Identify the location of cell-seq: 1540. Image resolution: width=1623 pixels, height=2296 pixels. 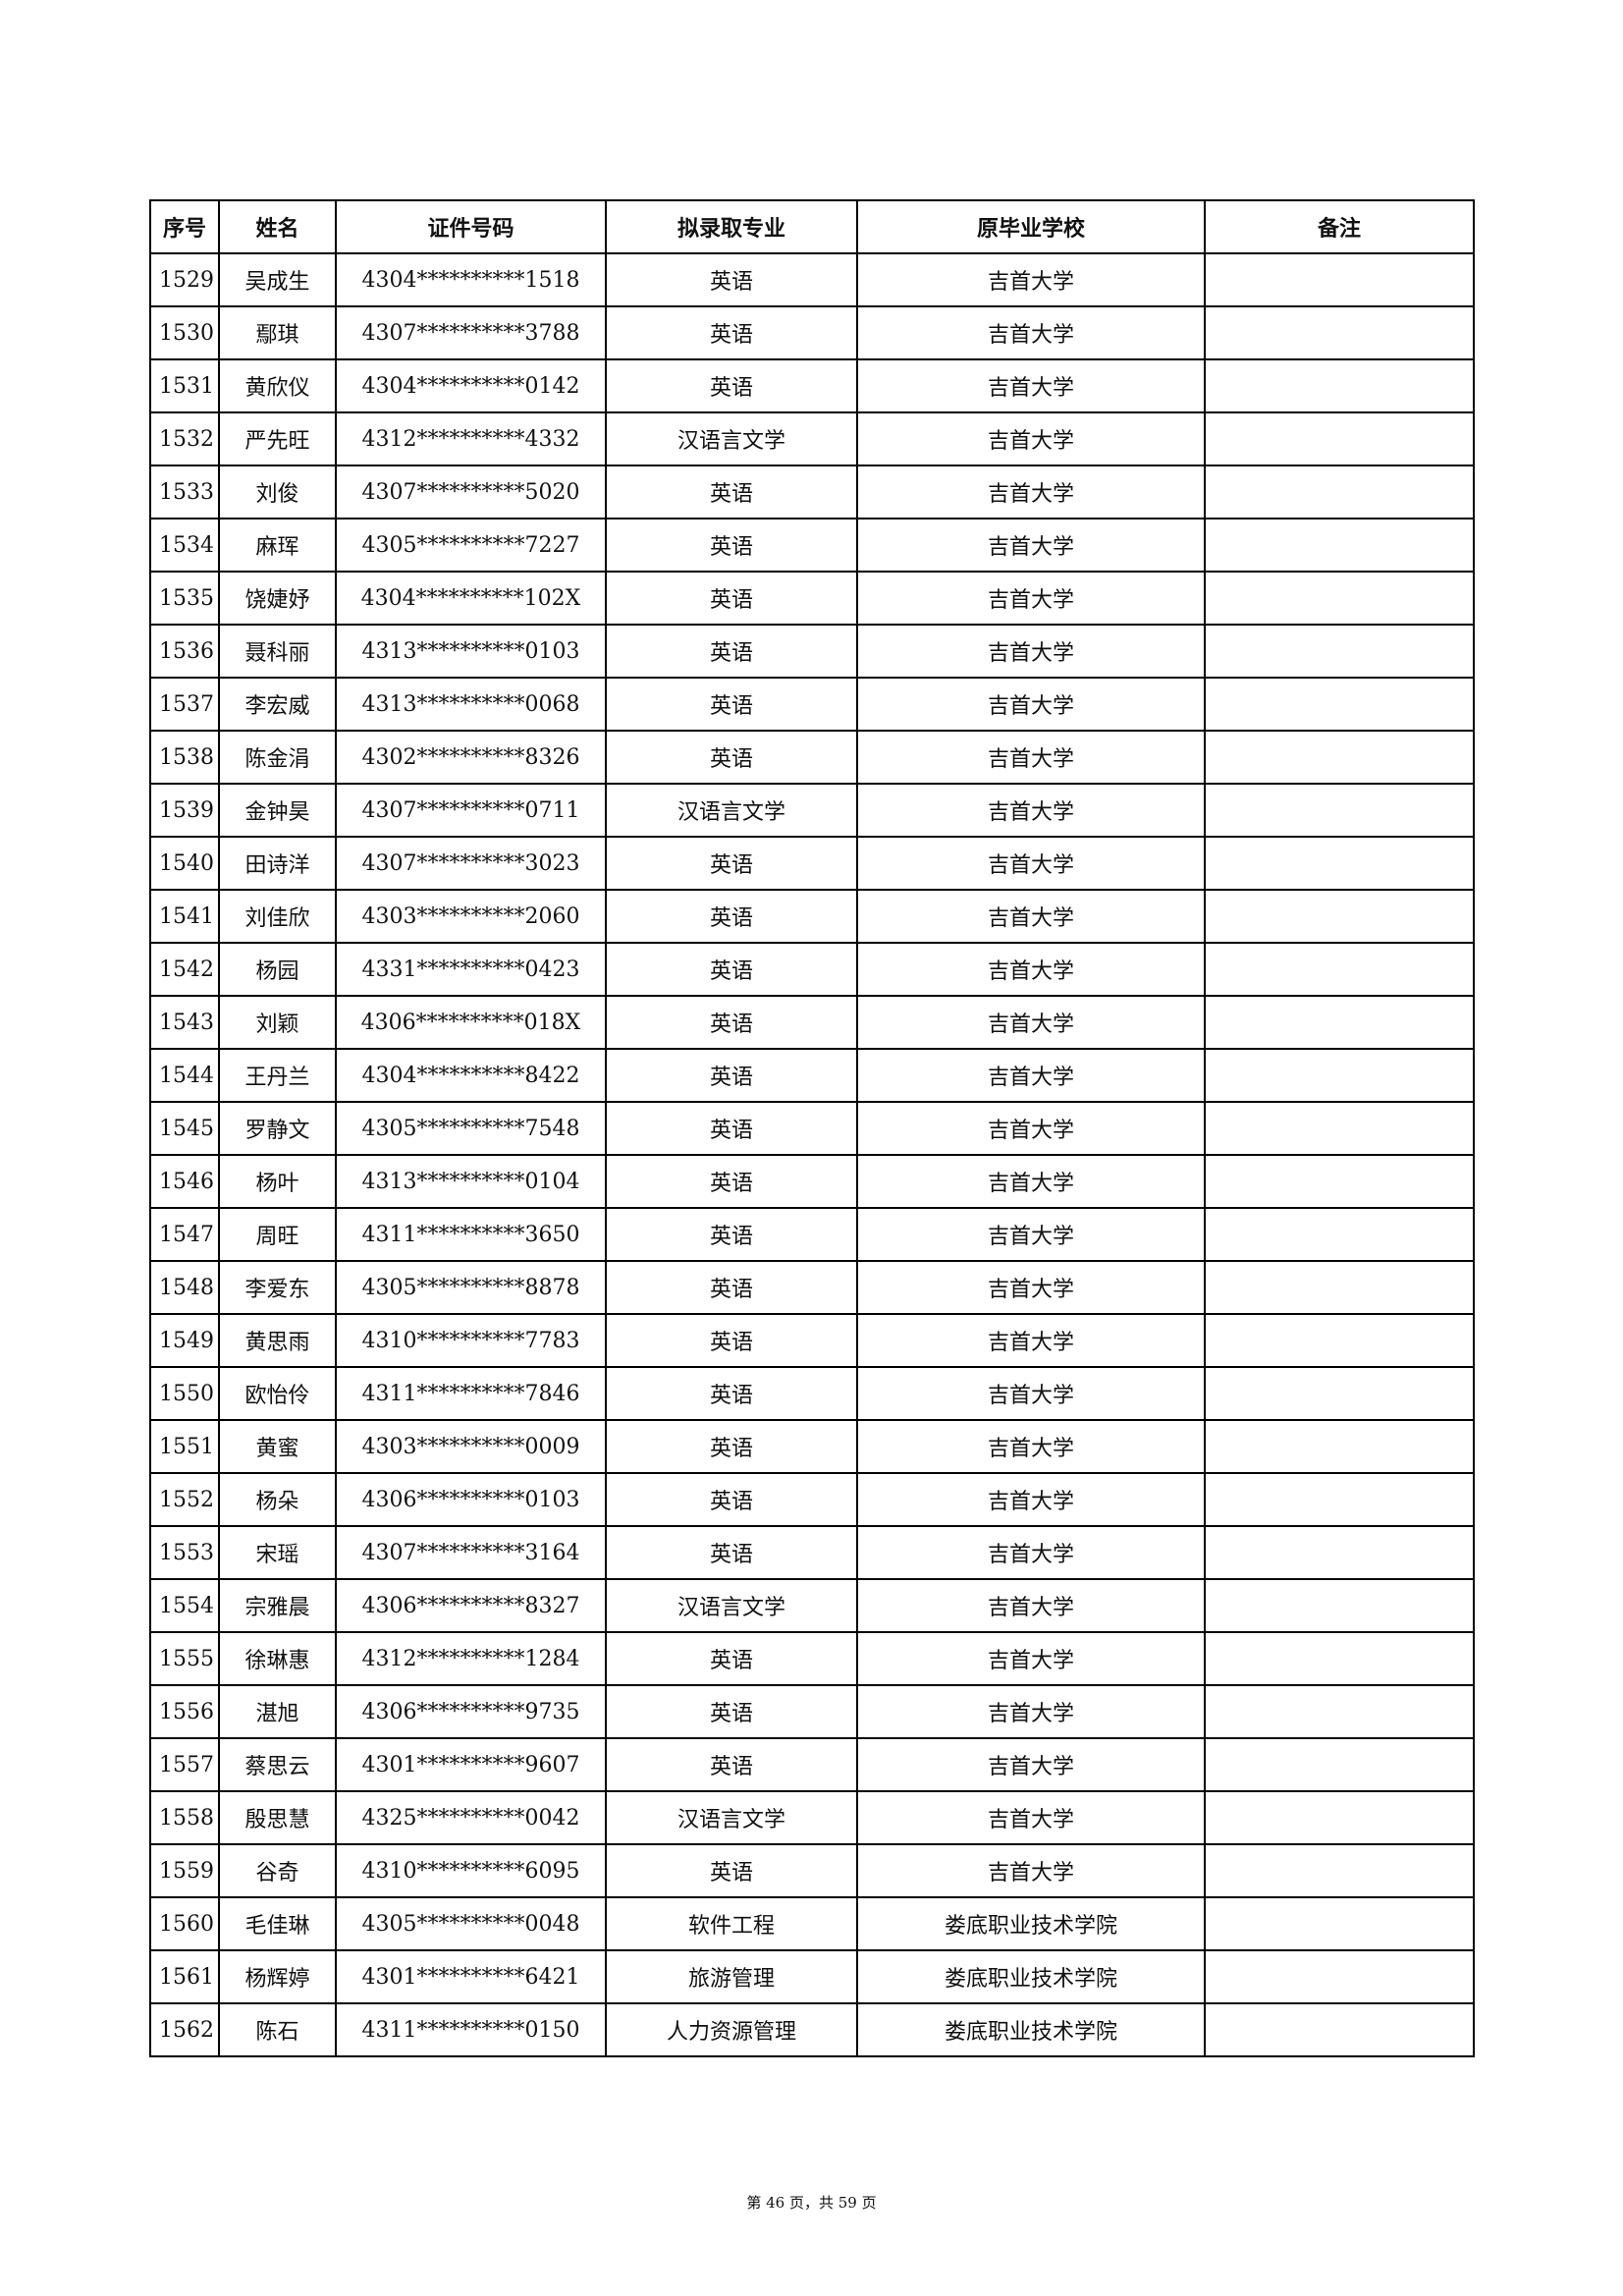
(184, 863).